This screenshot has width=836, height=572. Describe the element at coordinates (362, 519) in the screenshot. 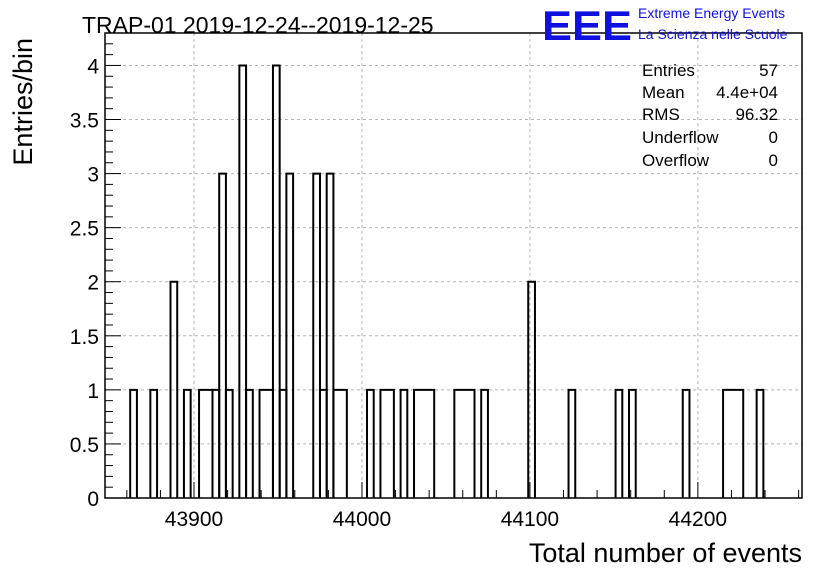

I see `x-tick-label: 44000` at that location.